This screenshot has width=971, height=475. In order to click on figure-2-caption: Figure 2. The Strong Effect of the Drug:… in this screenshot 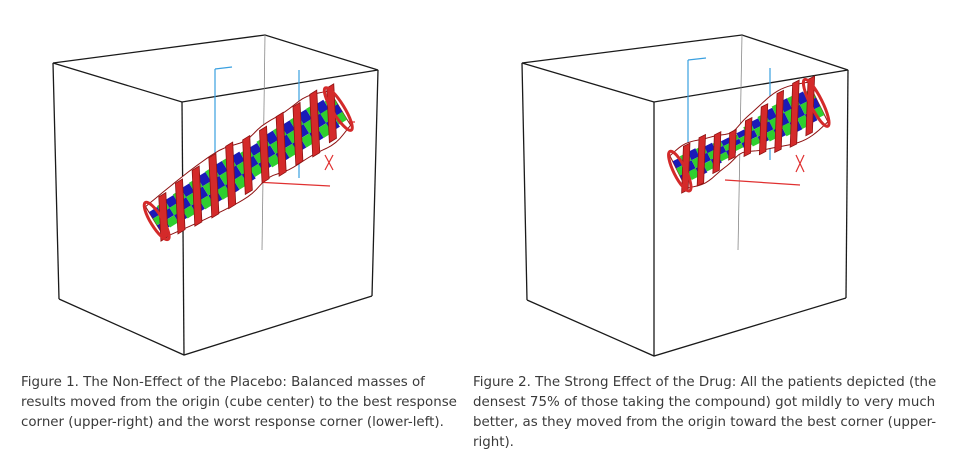, I will do `click(705, 412)`.